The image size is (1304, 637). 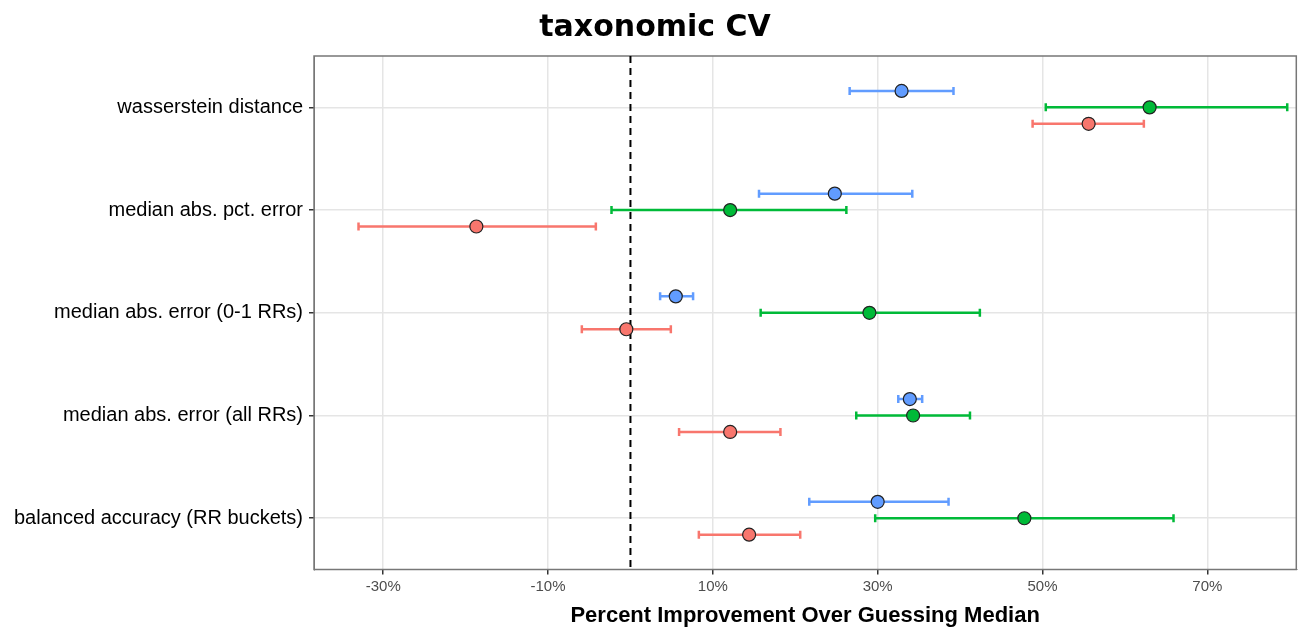 I want to click on x-tick-label: 10%, so click(x=712, y=585).